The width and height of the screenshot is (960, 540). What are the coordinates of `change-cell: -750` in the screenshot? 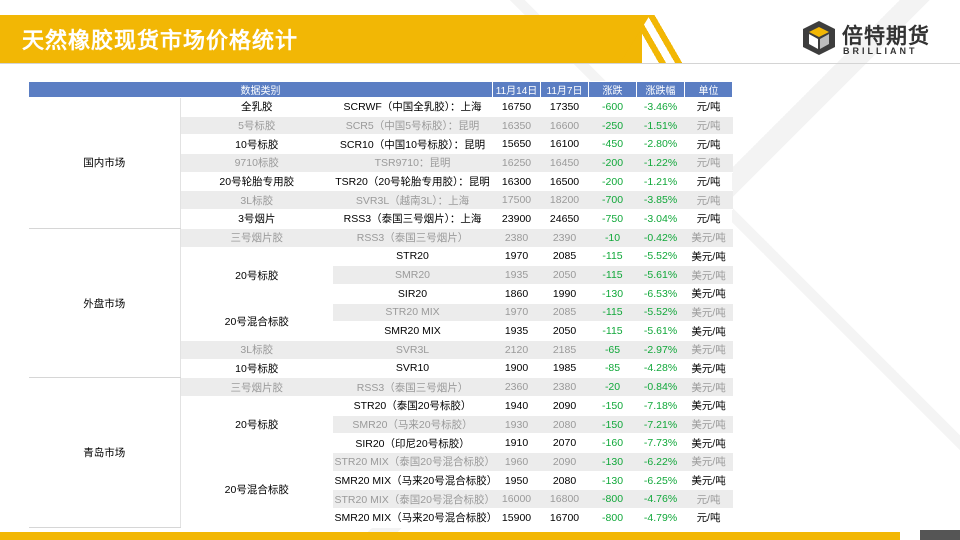 It's located at (612, 219).